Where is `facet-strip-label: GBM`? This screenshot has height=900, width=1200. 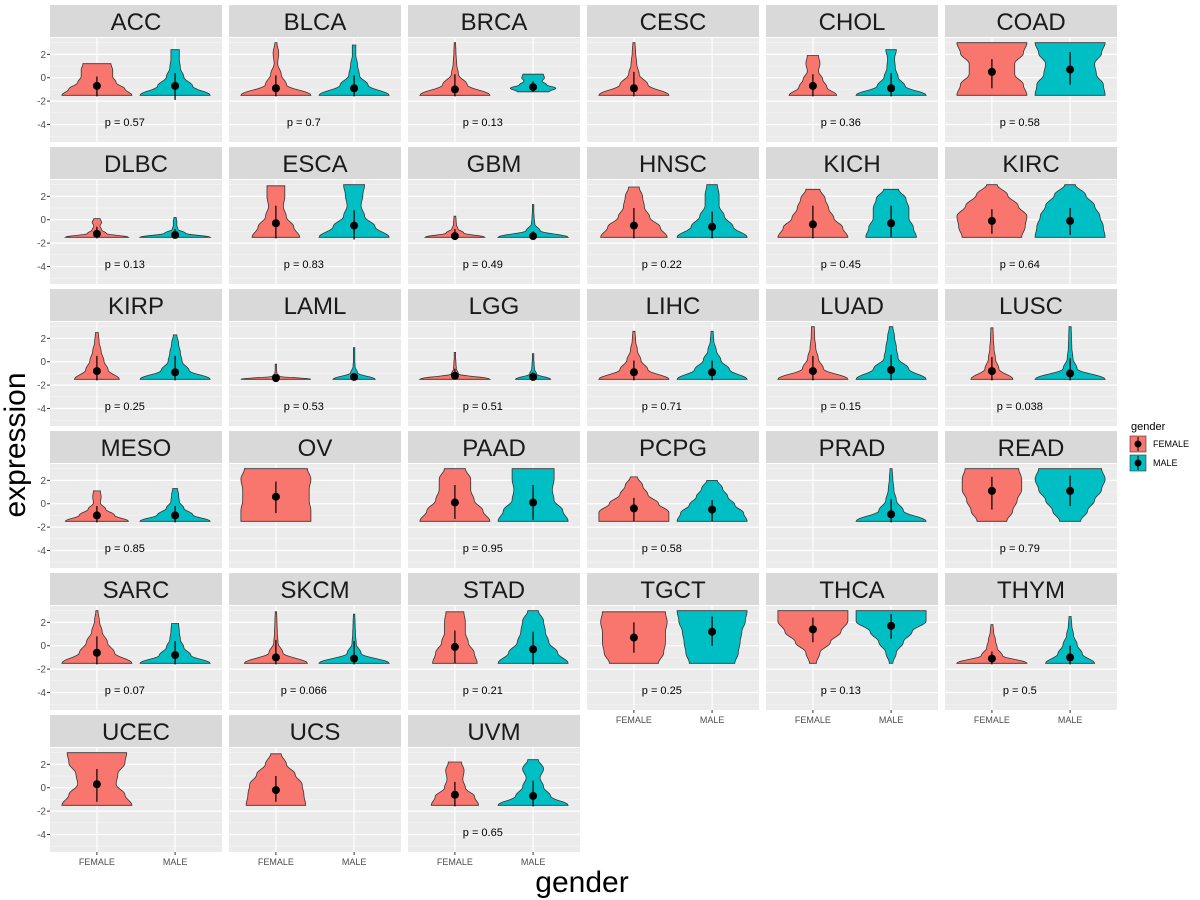 facet-strip-label: GBM is located at coordinates (494, 164).